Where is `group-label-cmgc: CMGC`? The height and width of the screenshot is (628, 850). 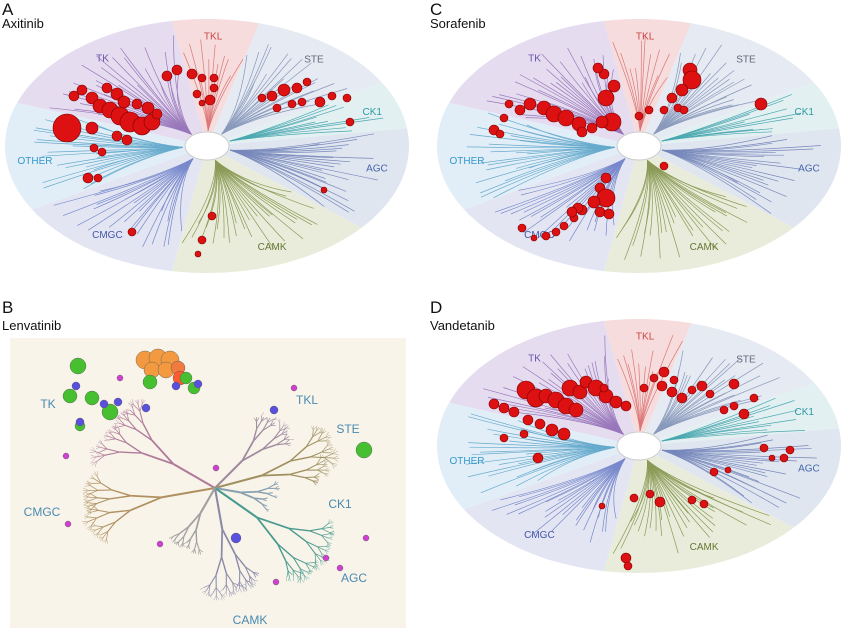
group-label-cmgc: CMGC is located at coordinates (539, 535).